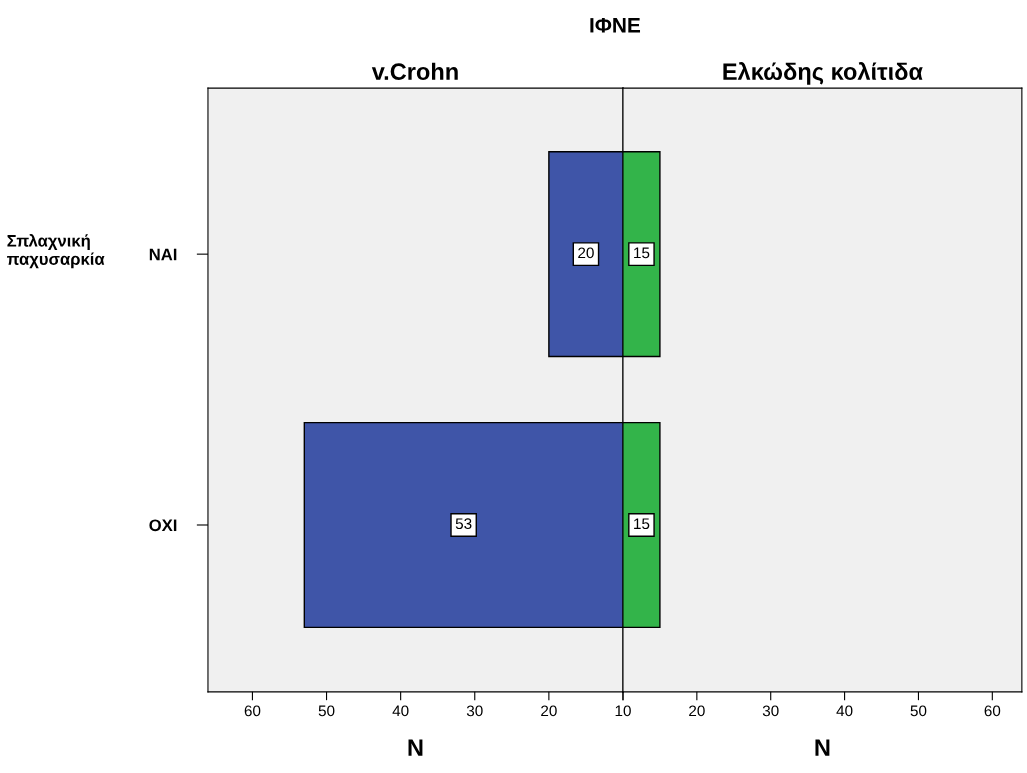 This screenshot has width=1027, height=773. Describe the element at coordinates (615, 25) in the screenshot. I see `text: ΙΦΝΕ` at that location.